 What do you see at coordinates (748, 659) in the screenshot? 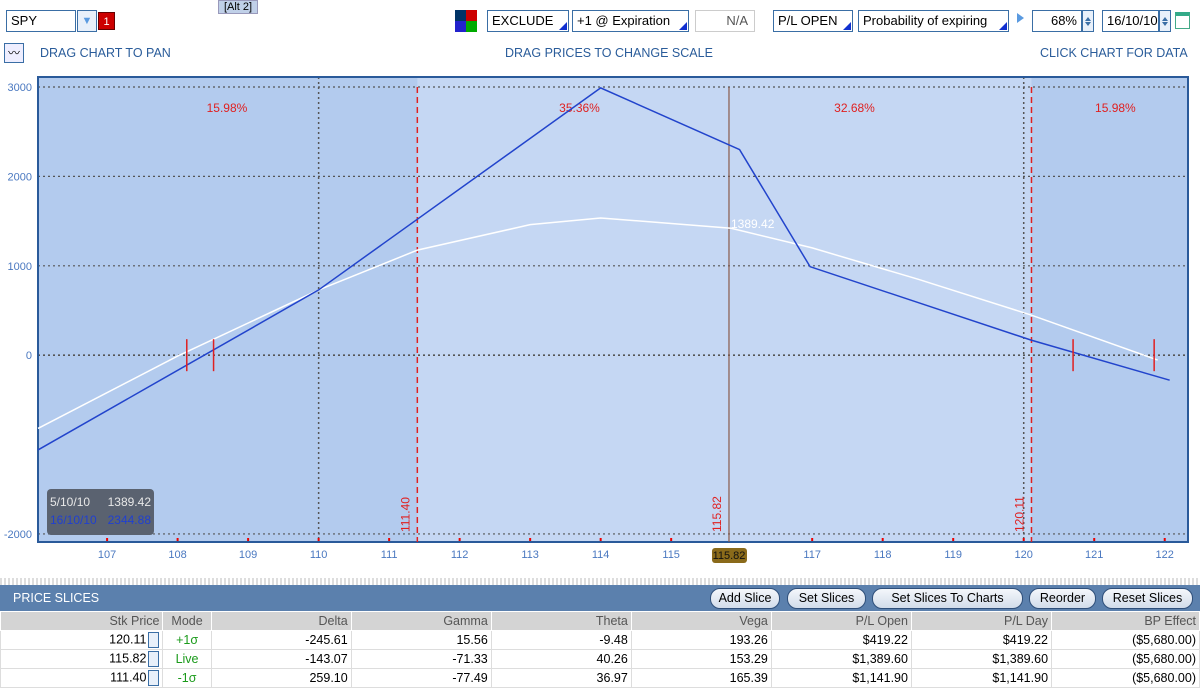
I see `cell-value: 153.29` at bounding box center [748, 659].